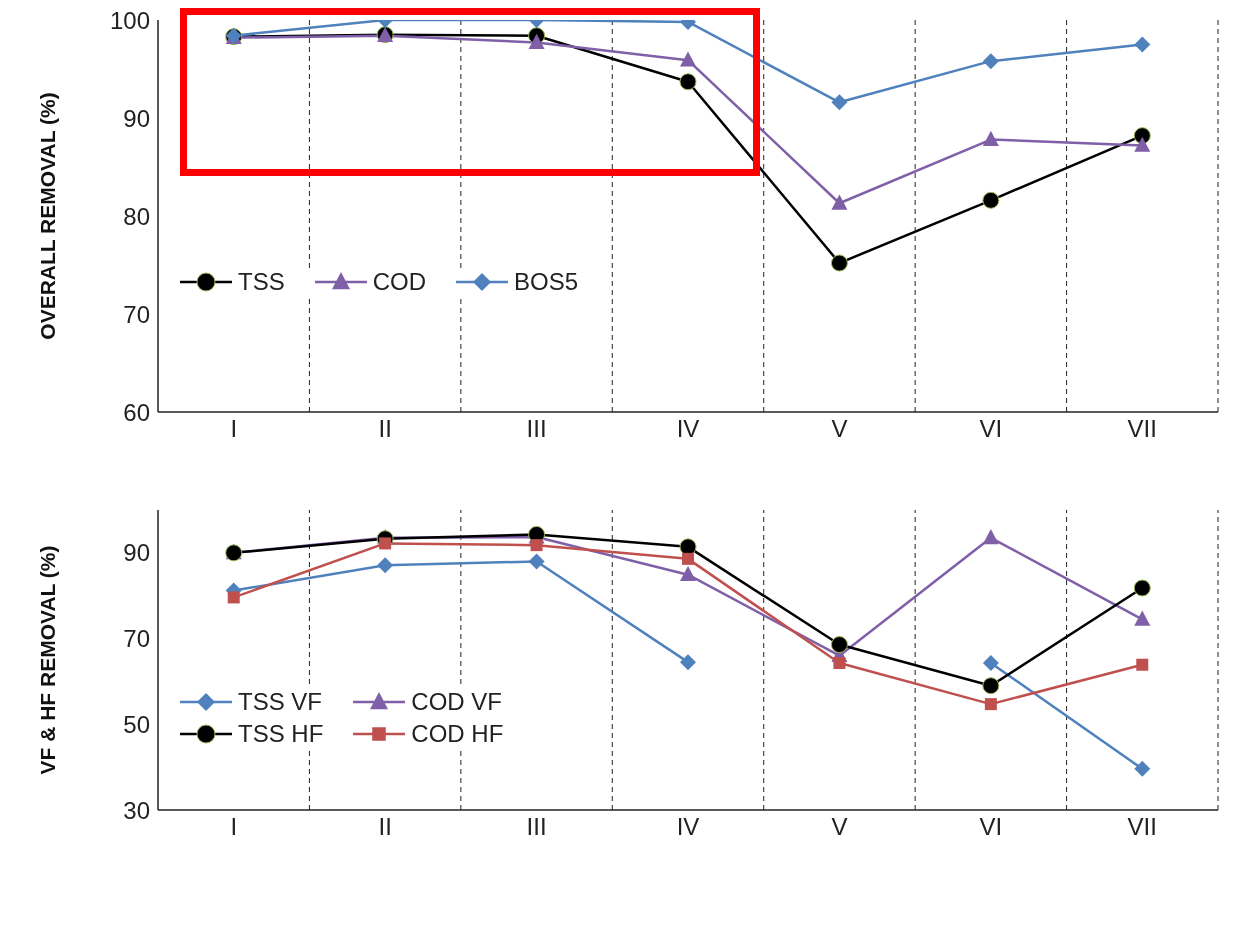 This screenshot has height=947, width=1249. Describe the element at coordinates (136, 412) in the screenshot. I see `y-tick-label: 60` at that location.